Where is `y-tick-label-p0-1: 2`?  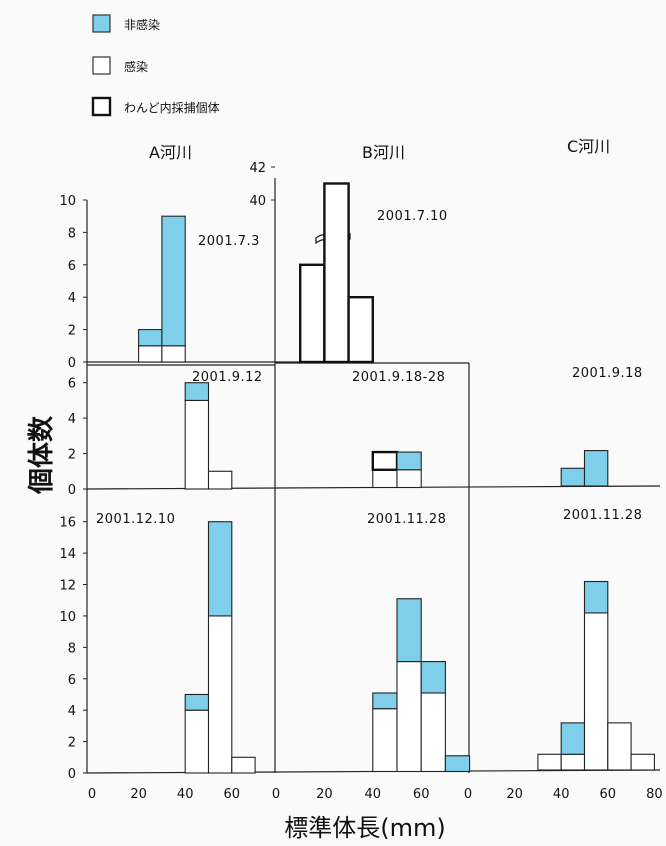 y-tick-label-p0-1: 2 is located at coordinates (72, 331).